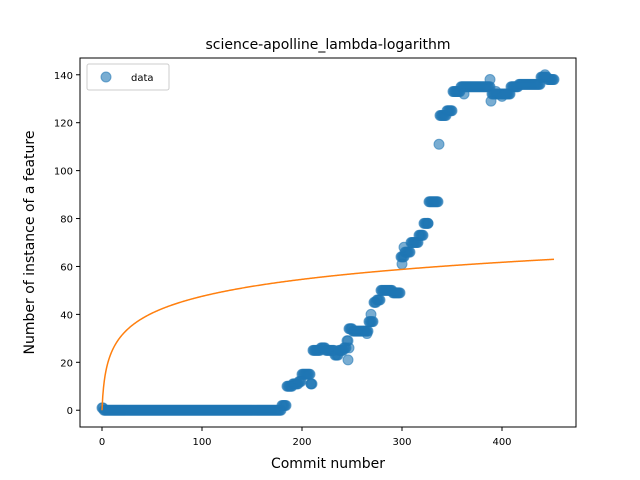  I want to click on y-tick-label: 120, so click(63, 124).